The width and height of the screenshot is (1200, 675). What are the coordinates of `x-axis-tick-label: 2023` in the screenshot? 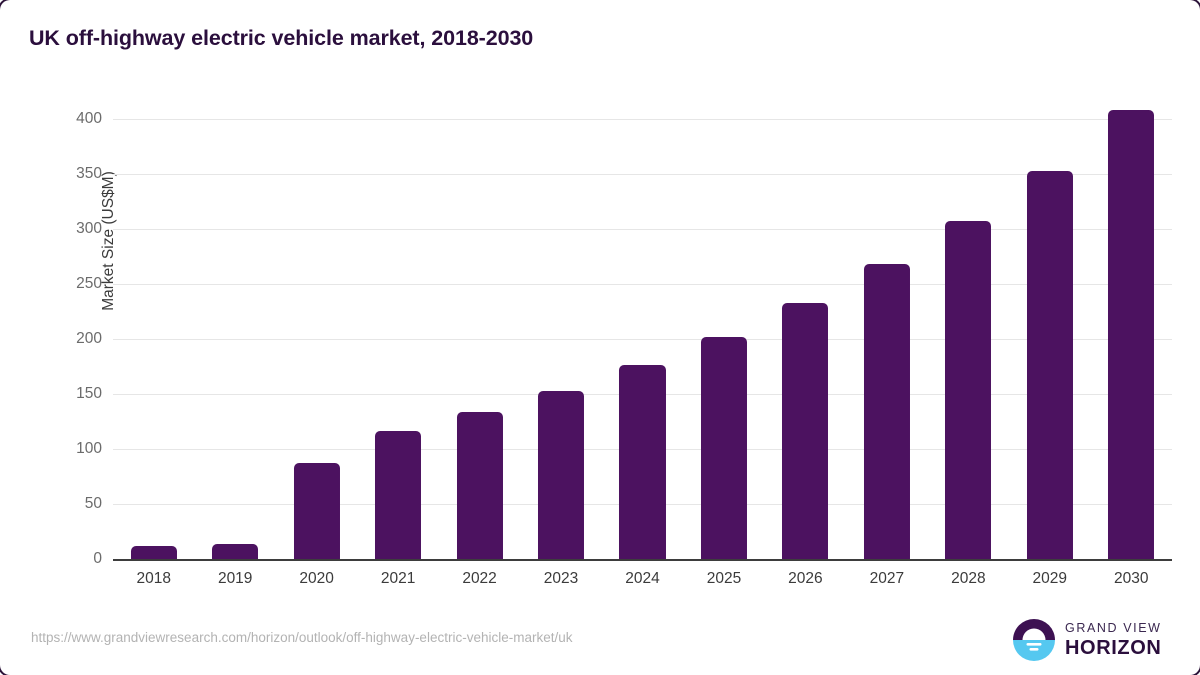 It's located at (561, 578).